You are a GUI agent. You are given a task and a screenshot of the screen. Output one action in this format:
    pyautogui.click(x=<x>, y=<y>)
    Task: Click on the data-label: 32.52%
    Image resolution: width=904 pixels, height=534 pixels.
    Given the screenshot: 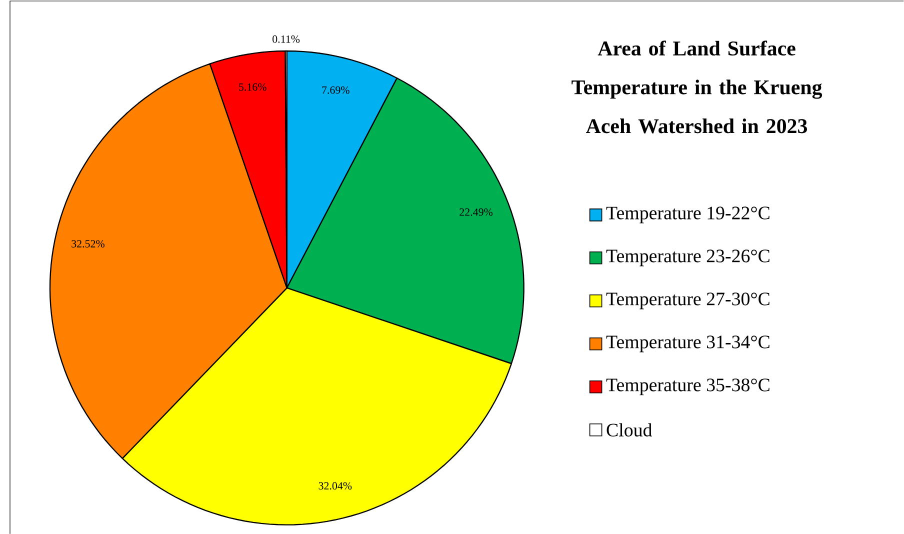 What is the action you would take?
    pyautogui.click(x=88, y=244)
    